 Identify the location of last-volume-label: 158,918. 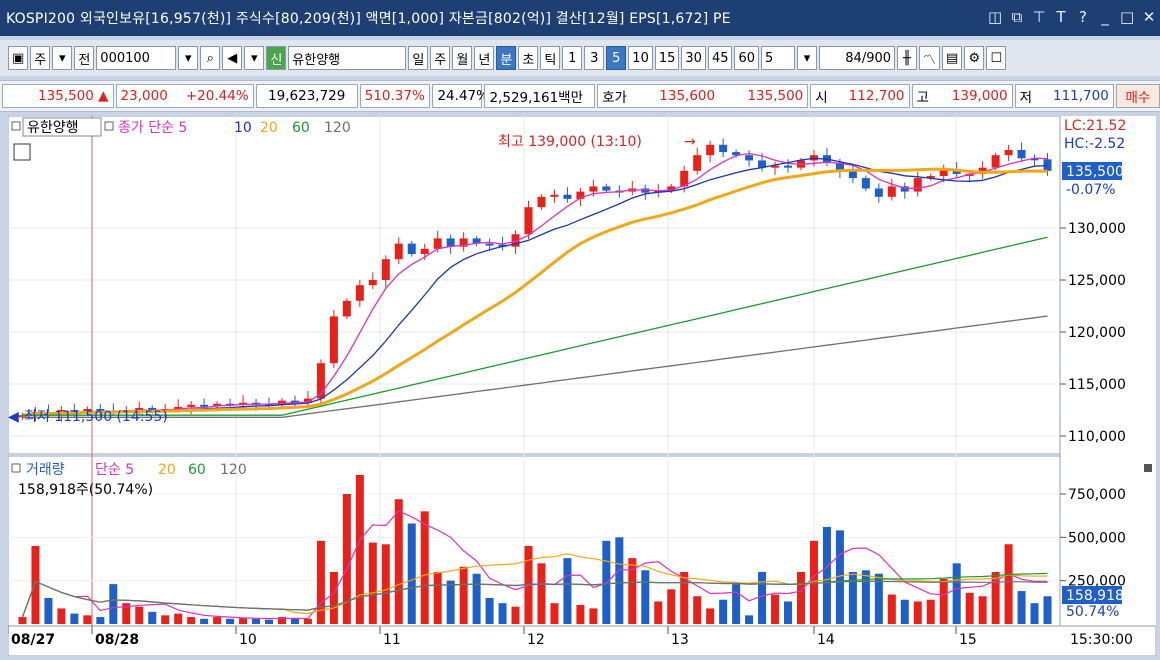
(1095, 596).